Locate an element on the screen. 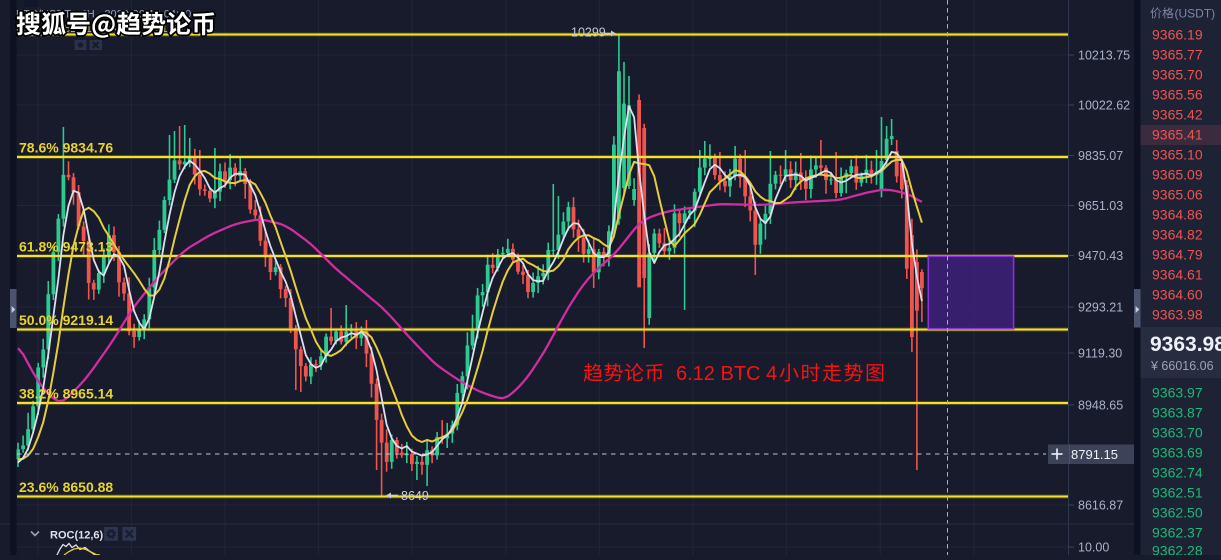 The image size is (1221, 560). svg-text: 9365.09 is located at coordinates (1177, 175).